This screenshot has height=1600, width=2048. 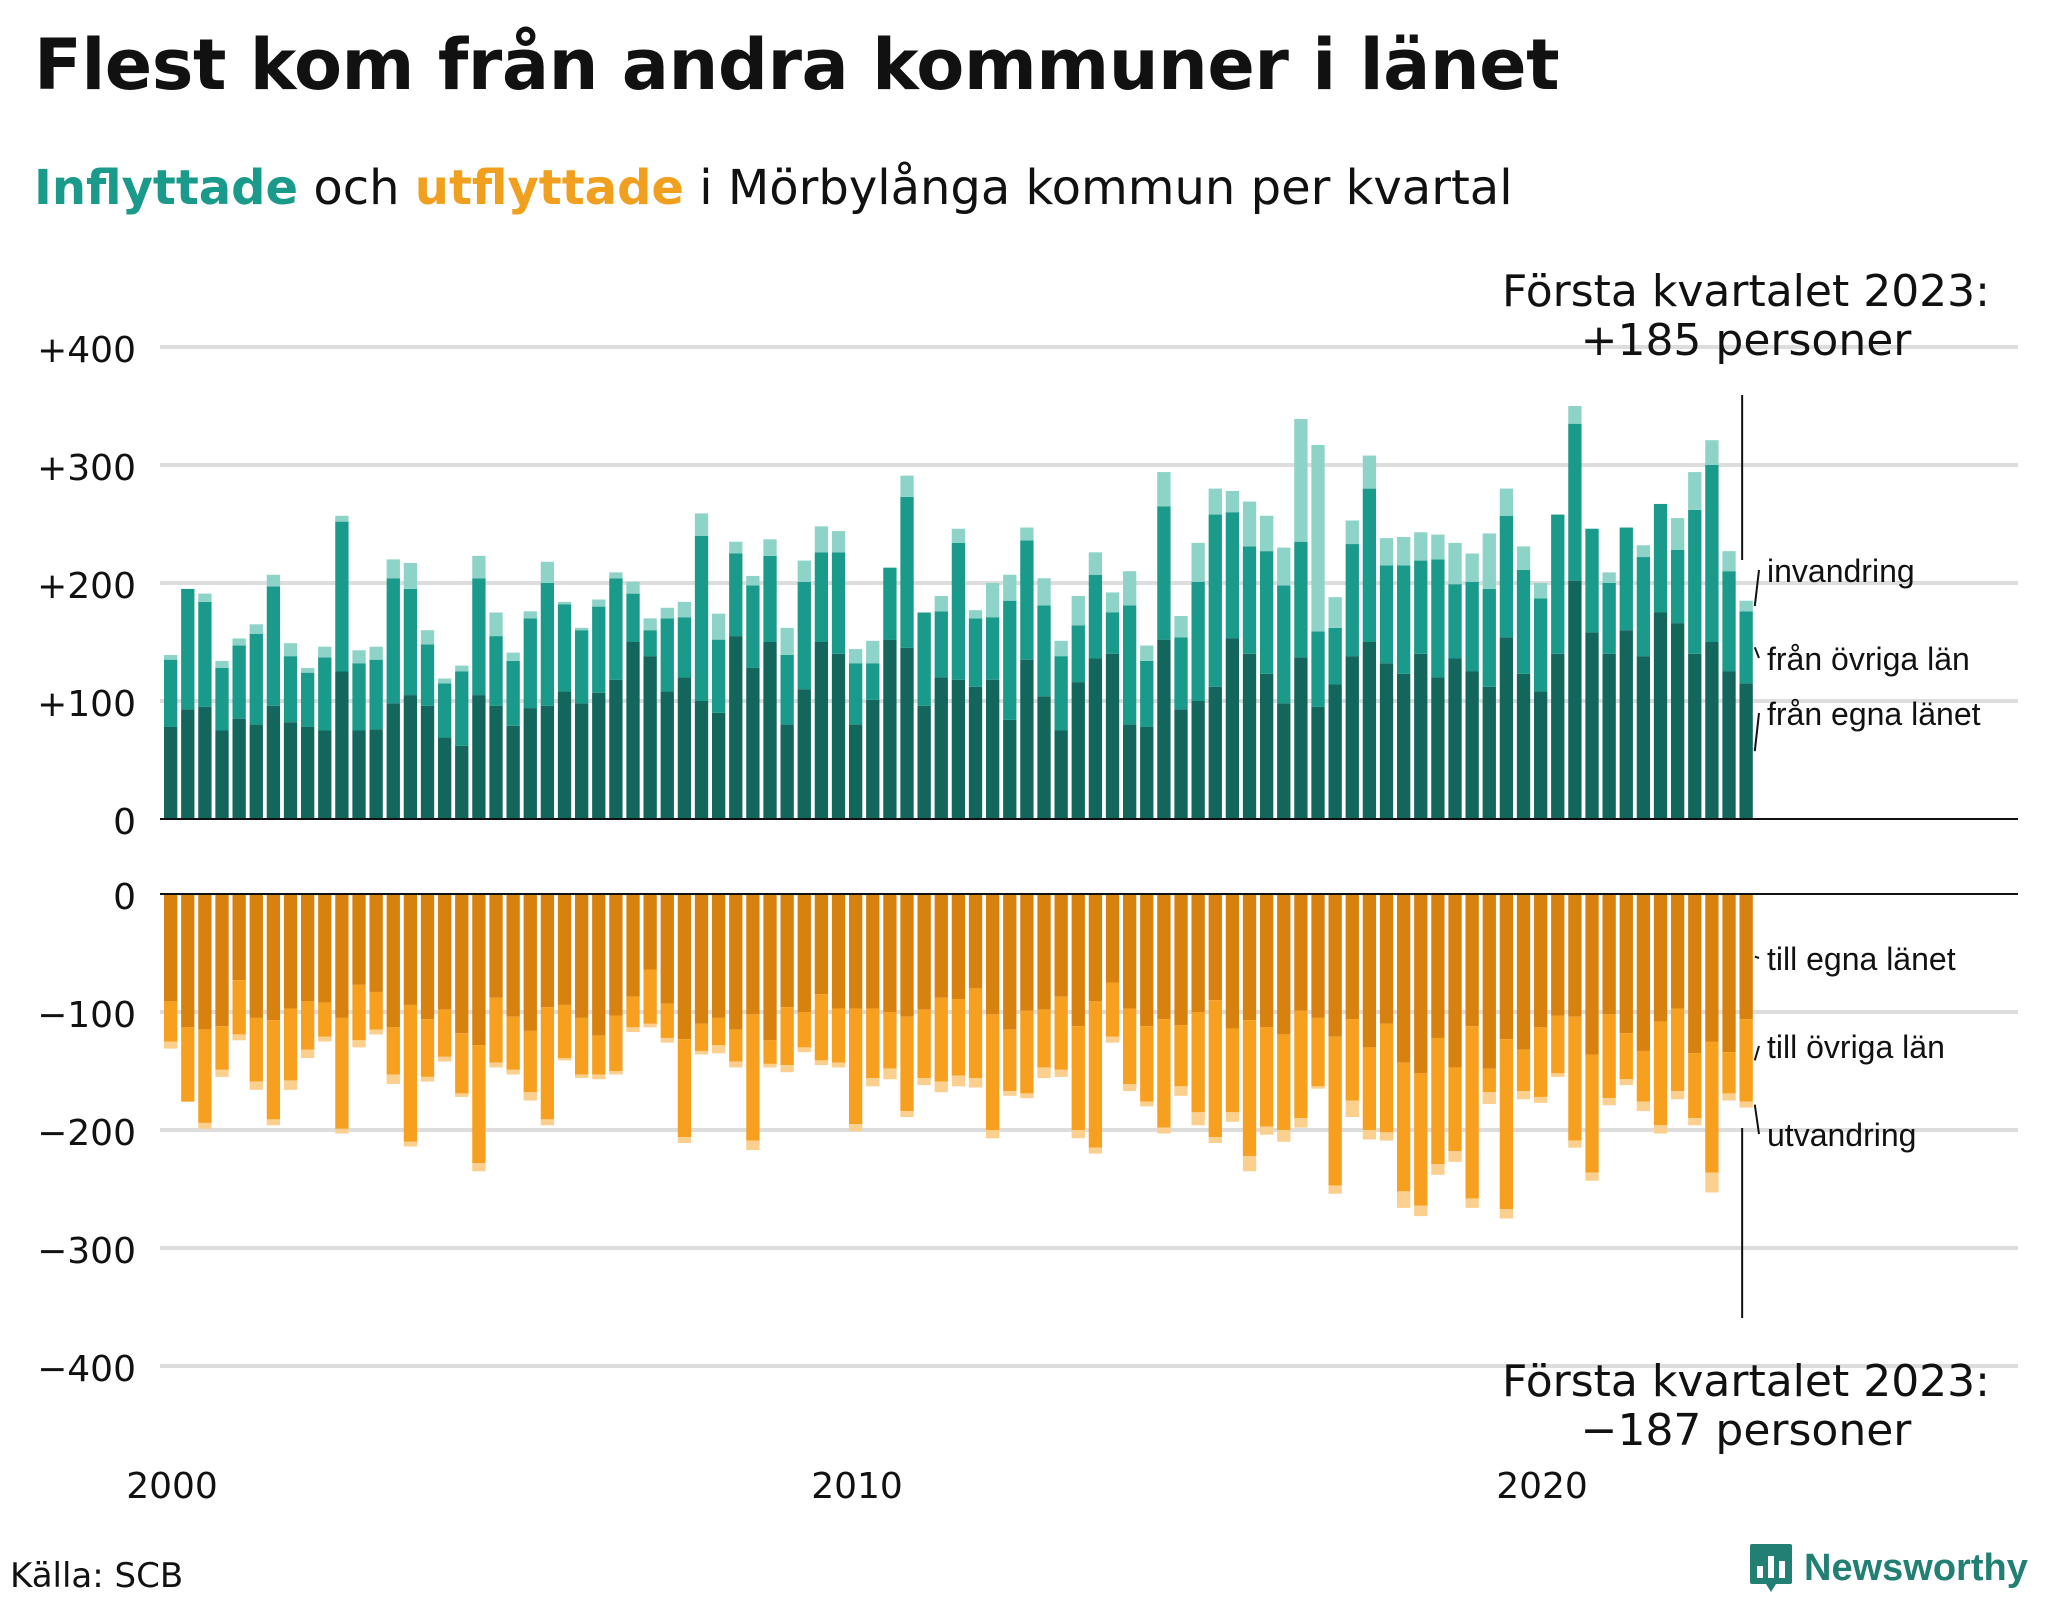 What do you see at coordinates (1868, 659) in the screenshot?
I see `callout-label-in: från övriga län` at bounding box center [1868, 659].